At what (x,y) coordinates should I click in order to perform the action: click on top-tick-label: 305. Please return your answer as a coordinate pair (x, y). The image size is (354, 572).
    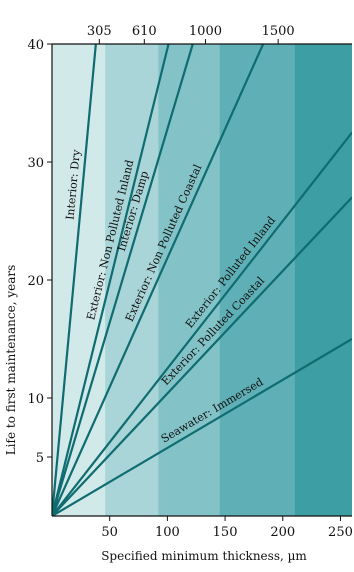
    Looking at the image, I should click on (99, 31).